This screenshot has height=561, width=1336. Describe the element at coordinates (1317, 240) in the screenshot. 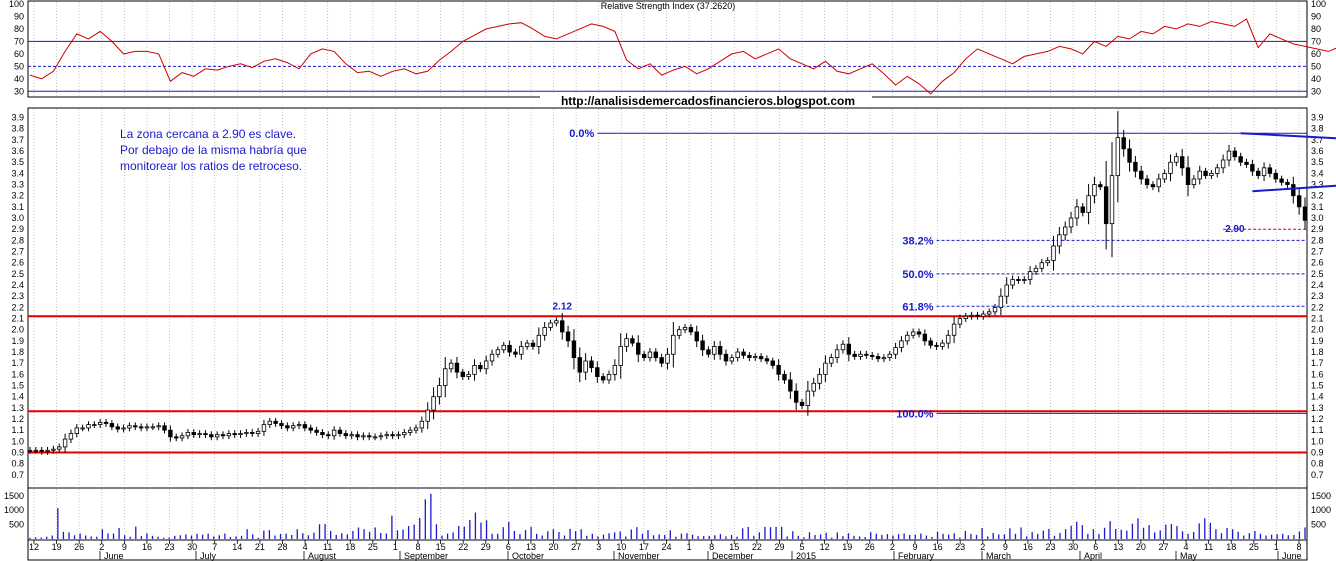

I see `price-ytick-right: 2.8` at that location.